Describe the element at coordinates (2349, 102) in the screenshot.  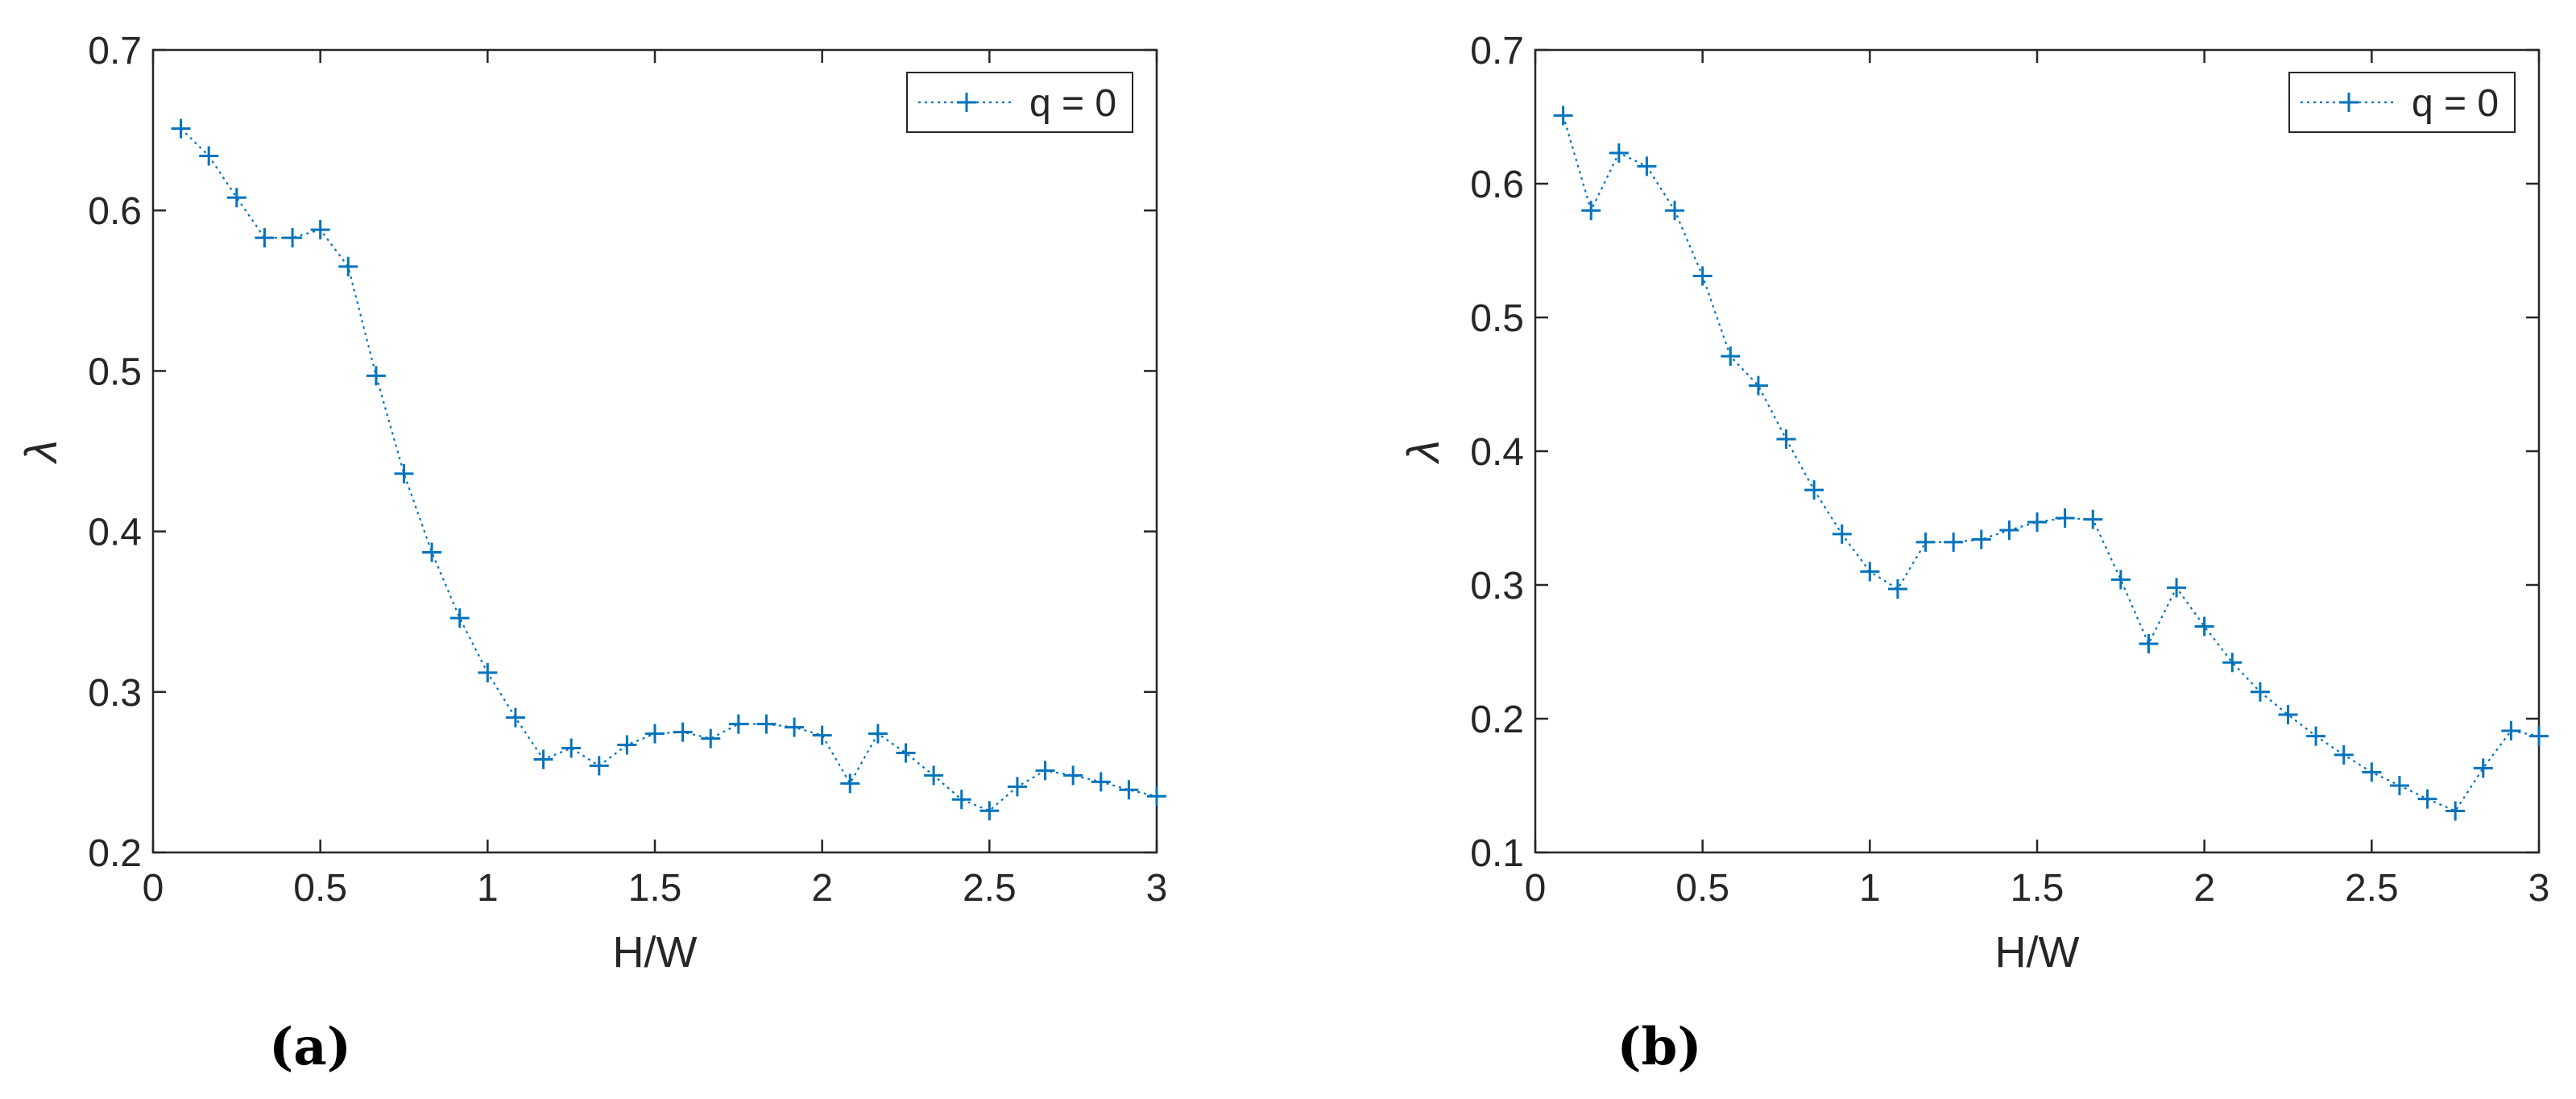
I see `legend-marker` at that location.